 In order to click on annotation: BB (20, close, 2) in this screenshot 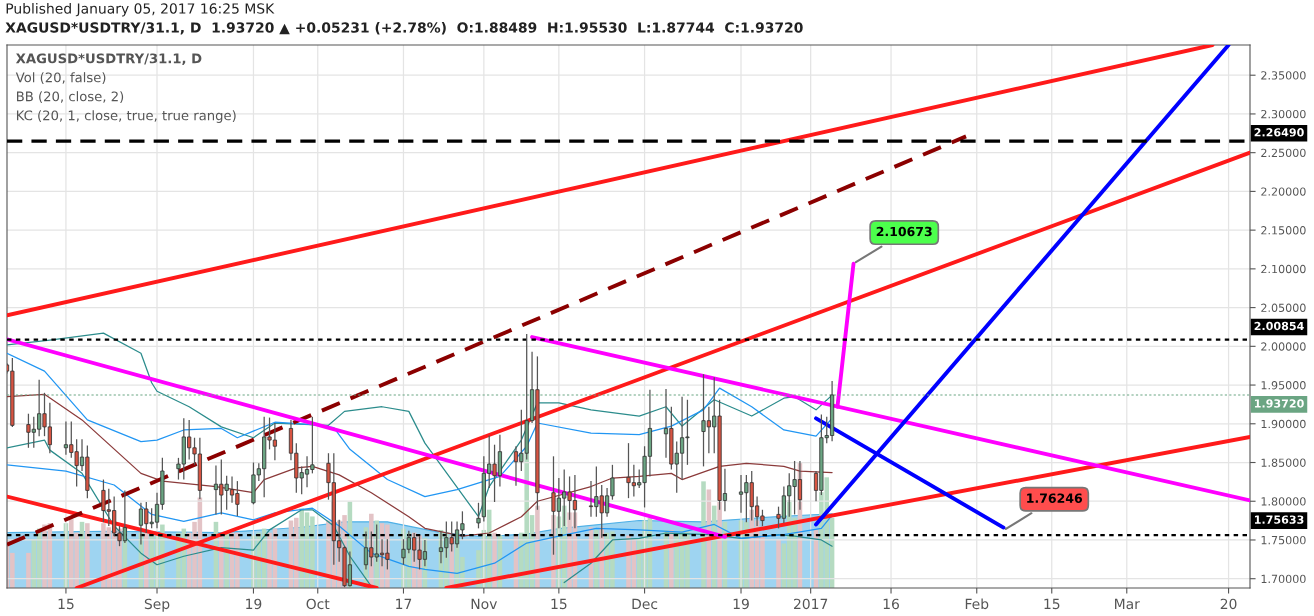, I will do `click(70, 97)`.